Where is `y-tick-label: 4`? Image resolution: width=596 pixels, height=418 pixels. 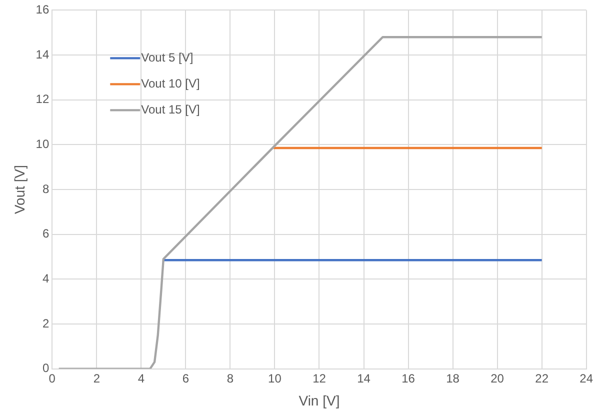 y-tick-label: 4 is located at coordinates (46, 278).